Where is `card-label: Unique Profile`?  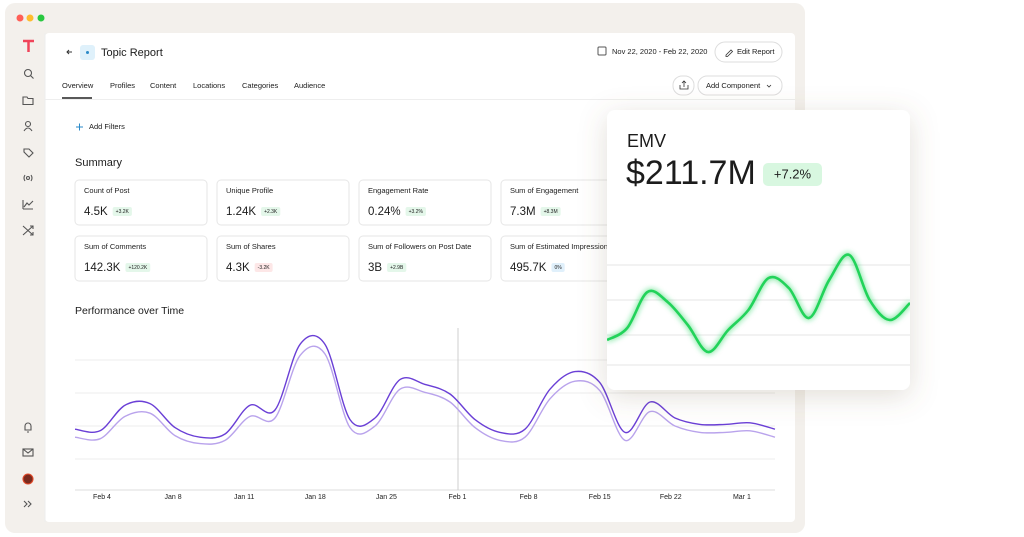
card-label: Unique Profile is located at coordinates (249, 190).